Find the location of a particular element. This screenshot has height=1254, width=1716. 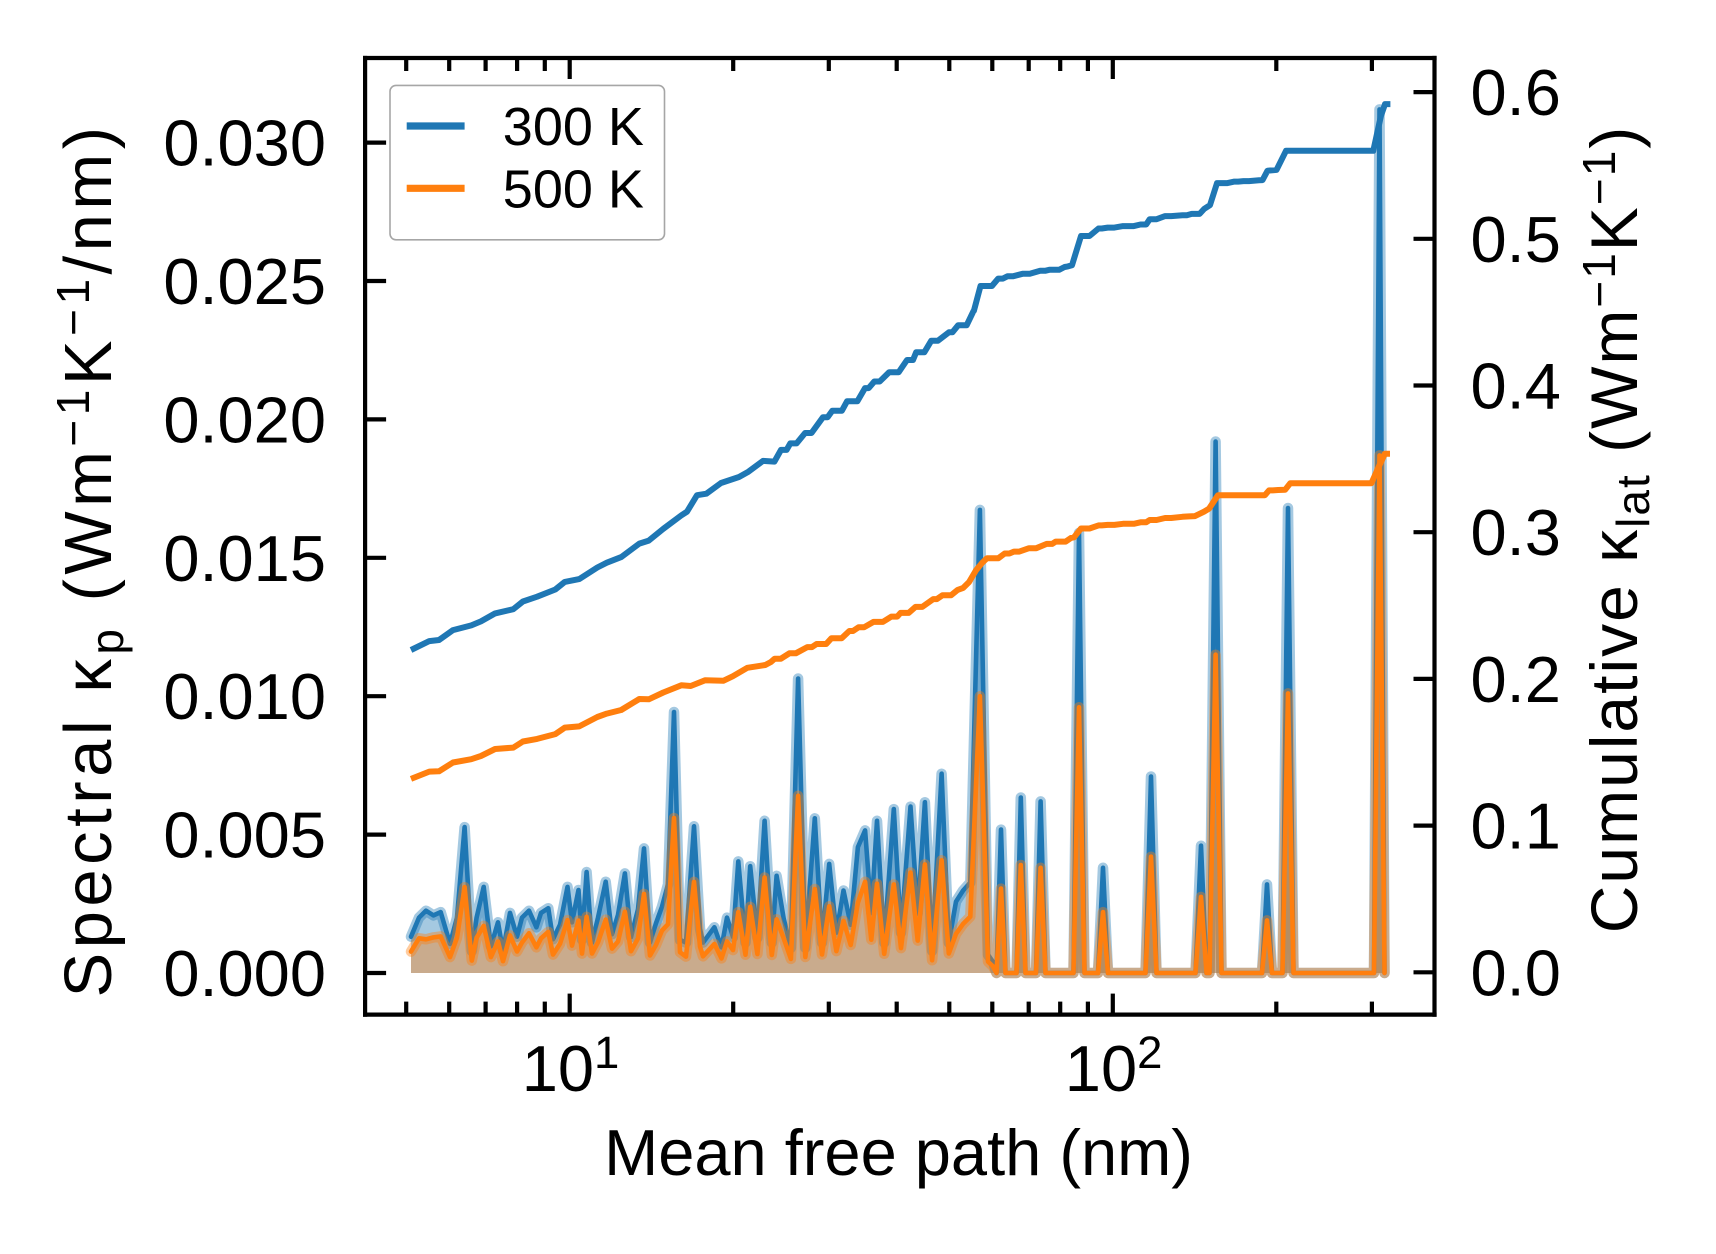

svg-text: 0.2 is located at coordinates (1516, 679).